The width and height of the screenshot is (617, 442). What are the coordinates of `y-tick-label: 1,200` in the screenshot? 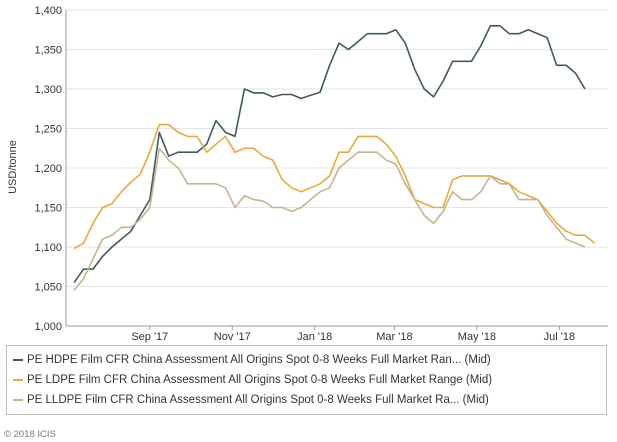 It's located at (48, 169).